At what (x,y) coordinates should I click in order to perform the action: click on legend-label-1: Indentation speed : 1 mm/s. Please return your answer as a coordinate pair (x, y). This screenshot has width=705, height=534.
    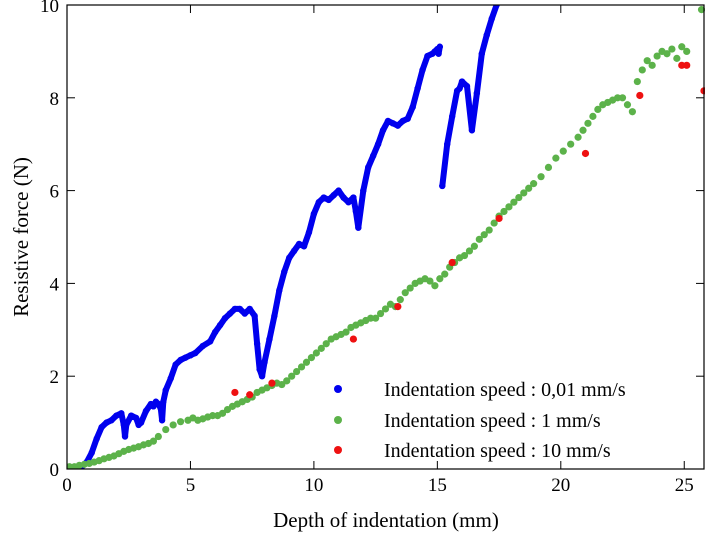
    Looking at the image, I should click on (492, 421).